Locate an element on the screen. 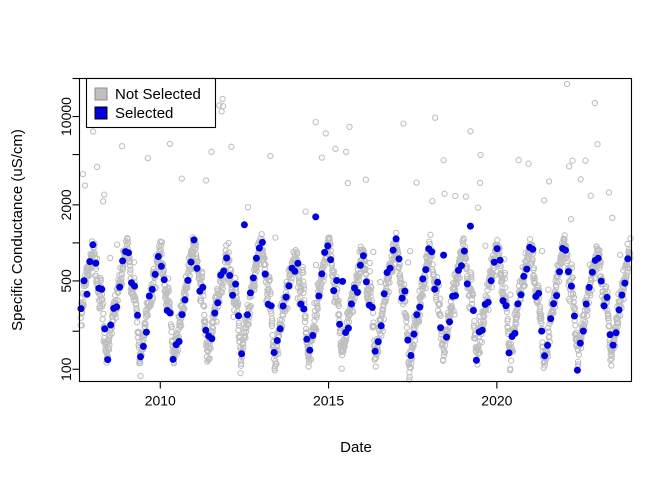 The width and height of the screenshot is (672, 480). y-tick-label: 10000 is located at coordinates (66, 116).